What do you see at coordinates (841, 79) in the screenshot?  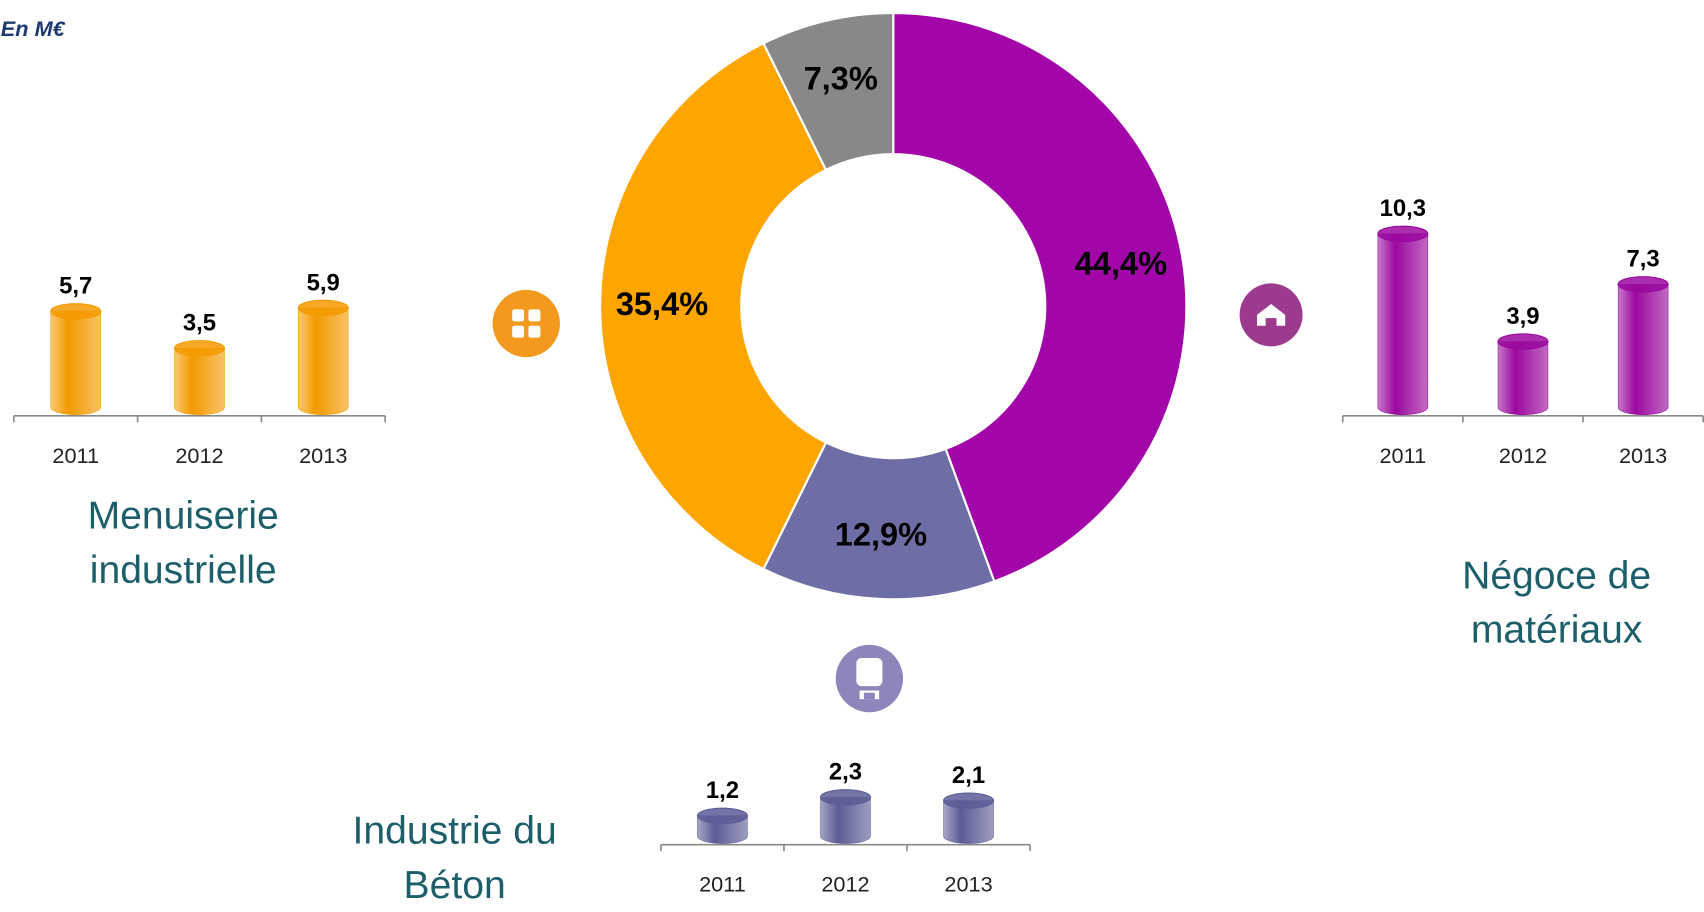 I see `value-label: 7,3%` at bounding box center [841, 79].